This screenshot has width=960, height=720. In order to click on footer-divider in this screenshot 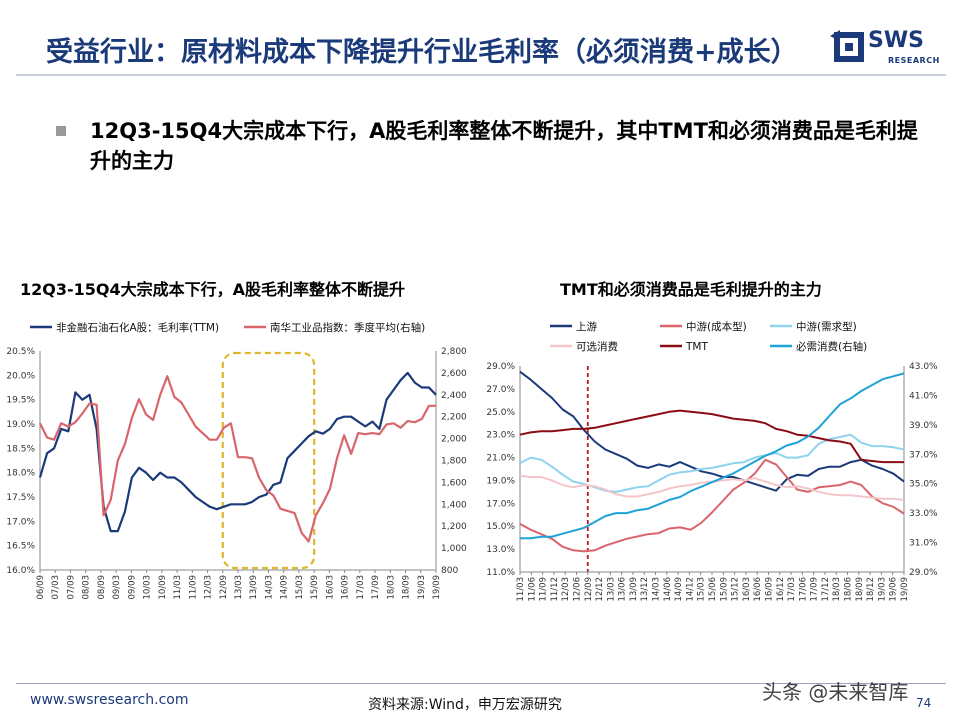, I will do `click(481, 683)`.